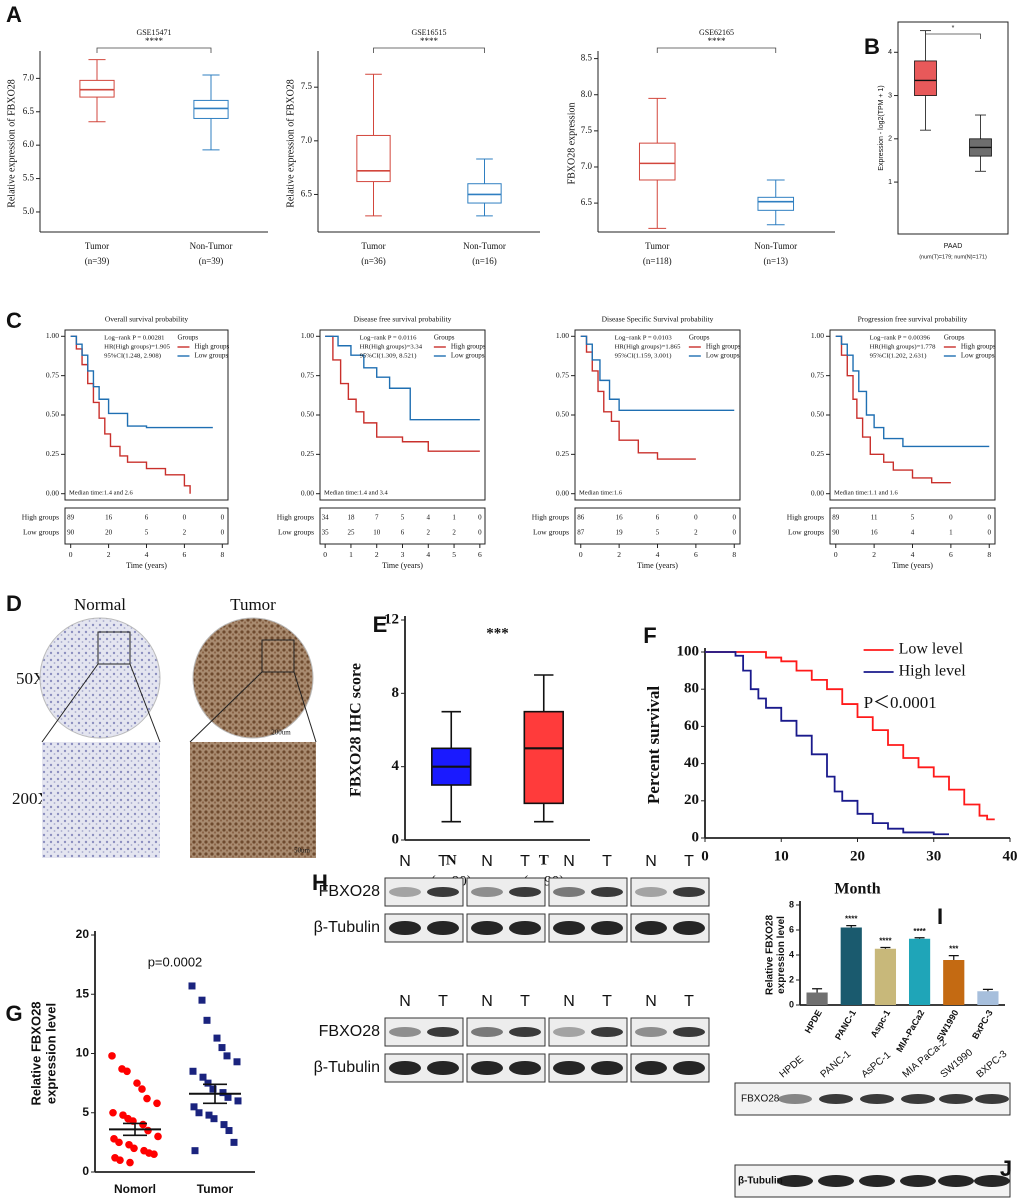 The width and height of the screenshot is (1020, 1202). Describe the element at coordinates (71, 533) in the screenshot. I see `risk-count: 90` at that location.